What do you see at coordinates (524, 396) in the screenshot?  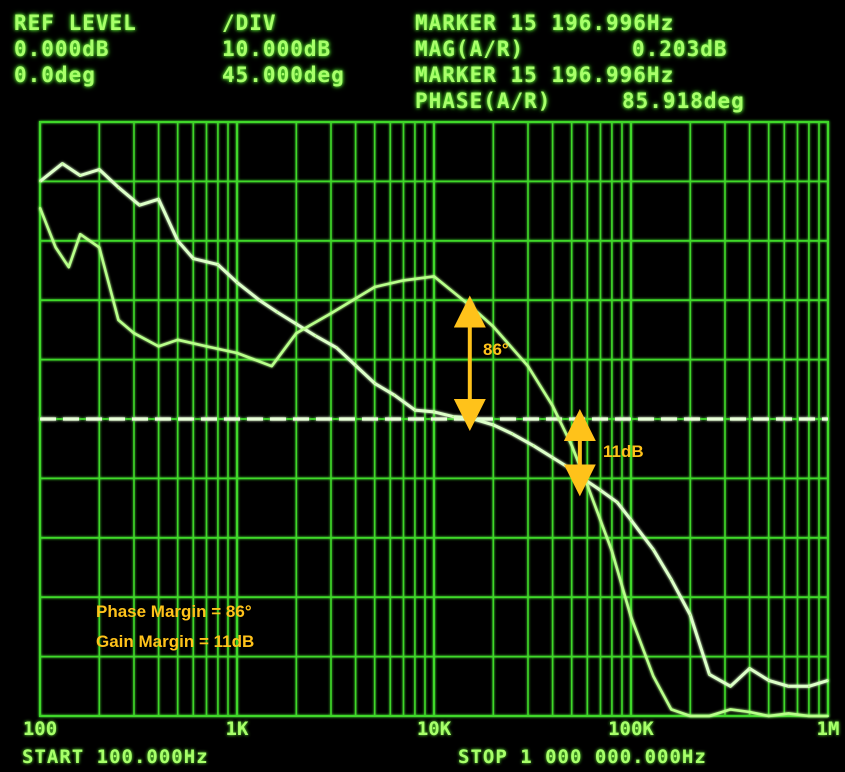 I see `margin-arrows` at bounding box center [524, 396].